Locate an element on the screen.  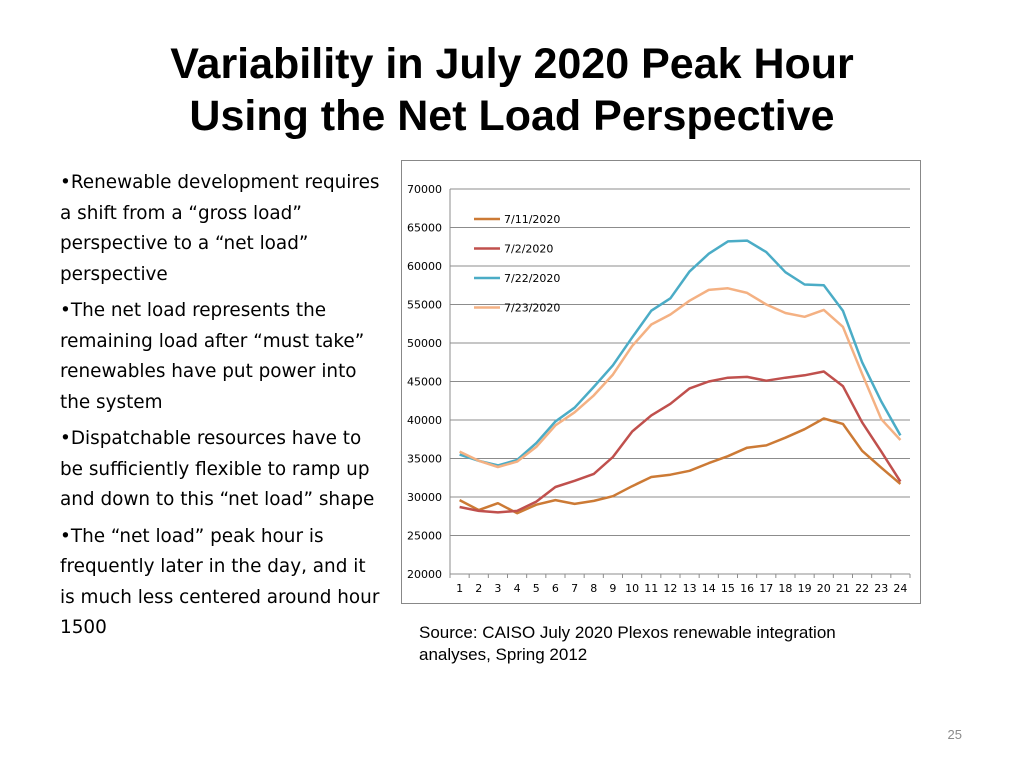
page-number: 25 is located at coordinates (954, 734).